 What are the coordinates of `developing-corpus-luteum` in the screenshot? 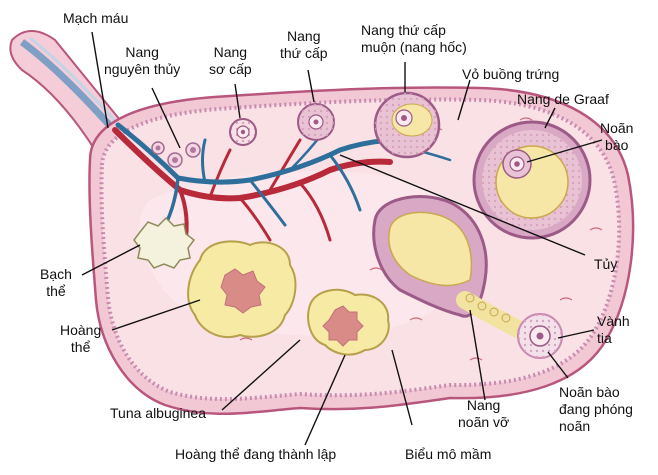 It's located at (348, 322).